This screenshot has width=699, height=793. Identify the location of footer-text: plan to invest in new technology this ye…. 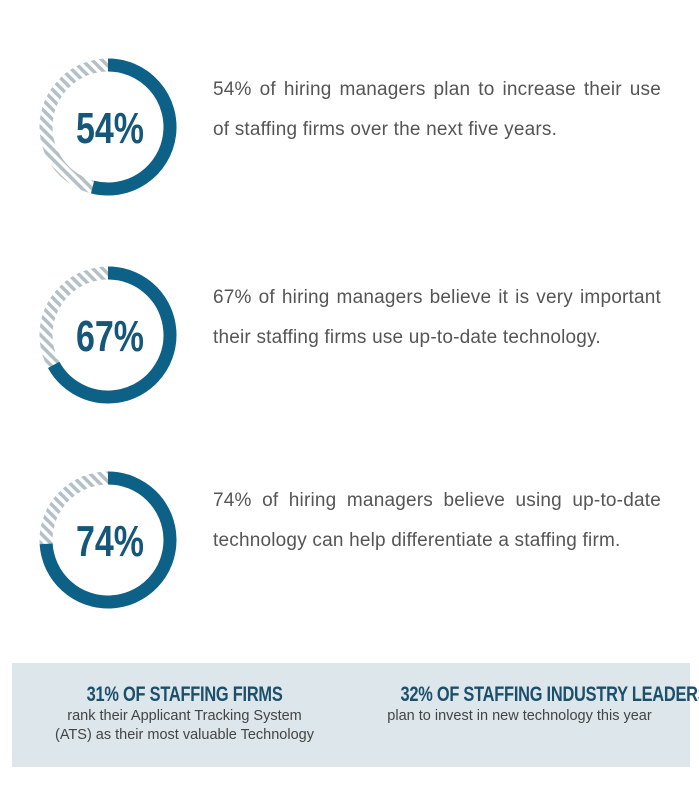
(519, 716).